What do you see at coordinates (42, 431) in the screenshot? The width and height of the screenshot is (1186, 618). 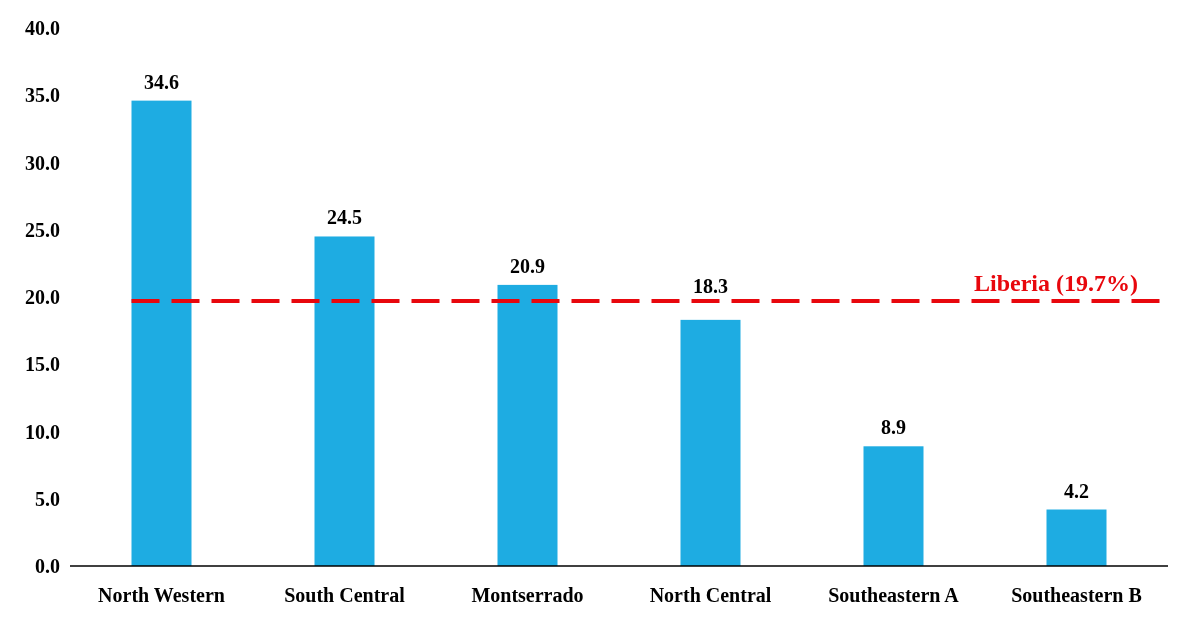 I see `y-tick-label: 10.0` at bounding box center [42, 431].